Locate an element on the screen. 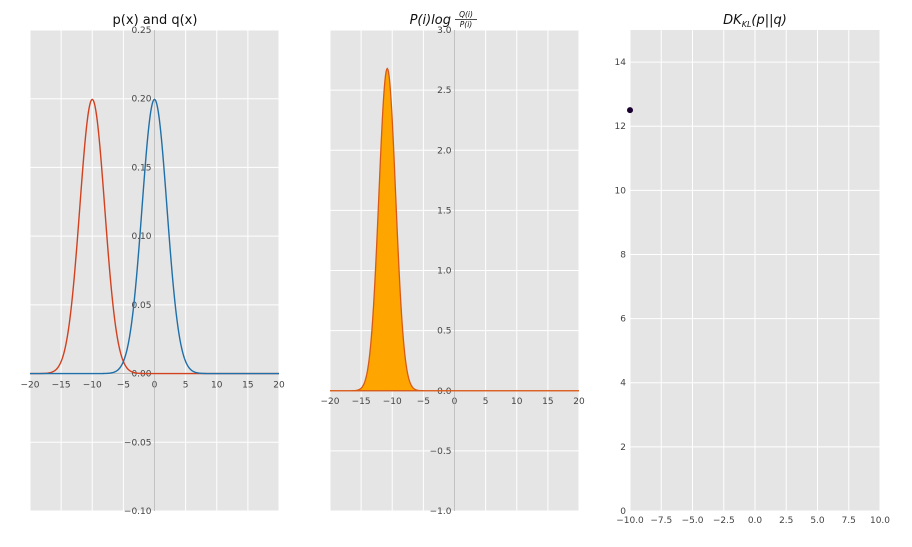  x-tick-label: −2.5 is located at coordinates (724, 521).